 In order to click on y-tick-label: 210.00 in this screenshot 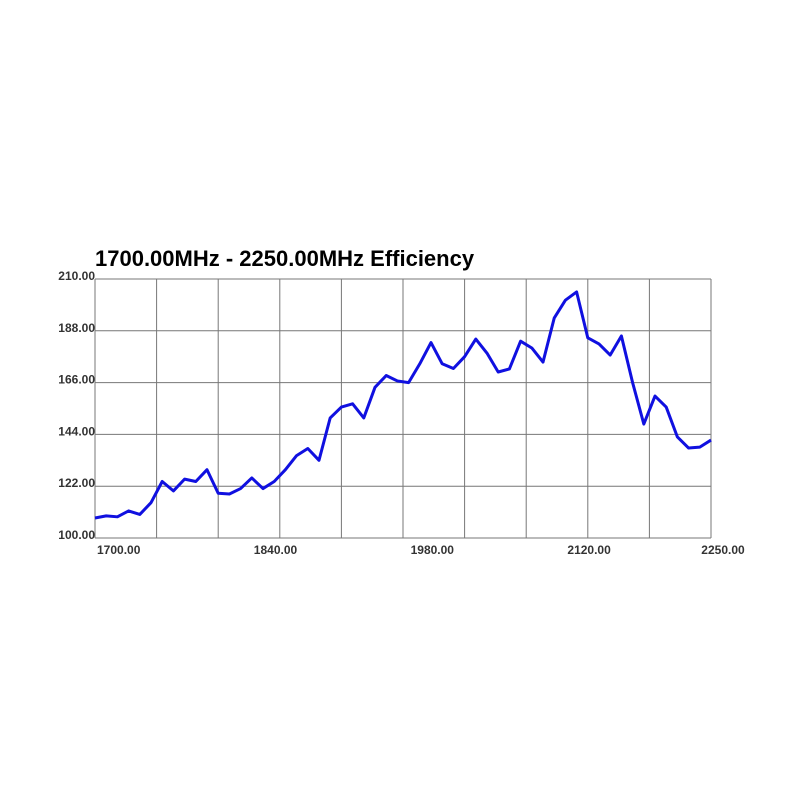, I will do `click(76, 276)`.